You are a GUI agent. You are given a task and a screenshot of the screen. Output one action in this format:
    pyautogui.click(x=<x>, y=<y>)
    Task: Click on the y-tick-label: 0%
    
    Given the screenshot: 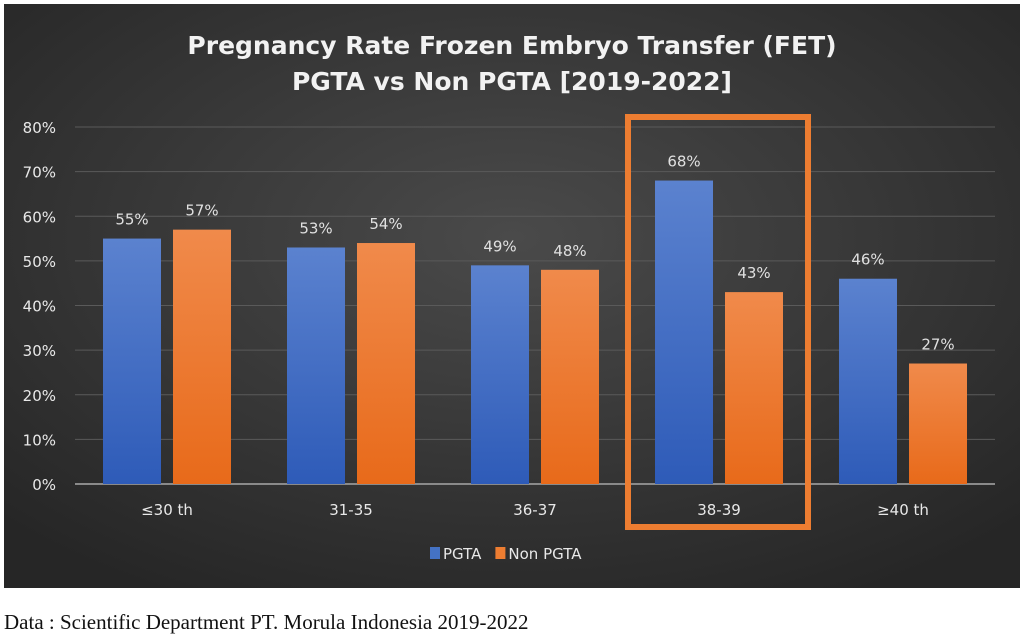 What is the action you would take?
    pyautogui.click(x=44, y=485)
    